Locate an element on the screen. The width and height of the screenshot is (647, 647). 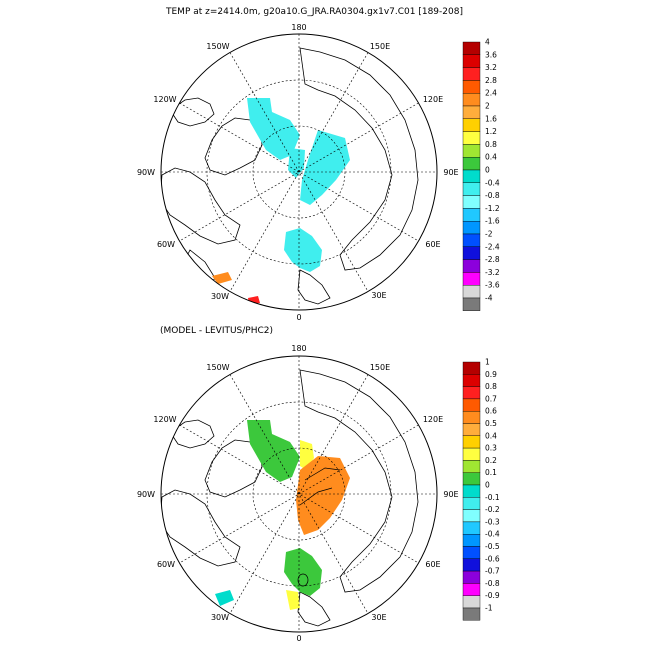
bottom-coastline-canada is located at coordinates (201, 528).